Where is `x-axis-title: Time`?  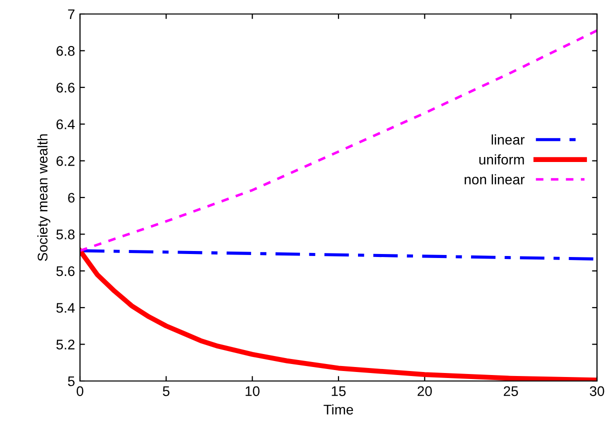
x-axis-title: Time is located at coordinates (339, 409).